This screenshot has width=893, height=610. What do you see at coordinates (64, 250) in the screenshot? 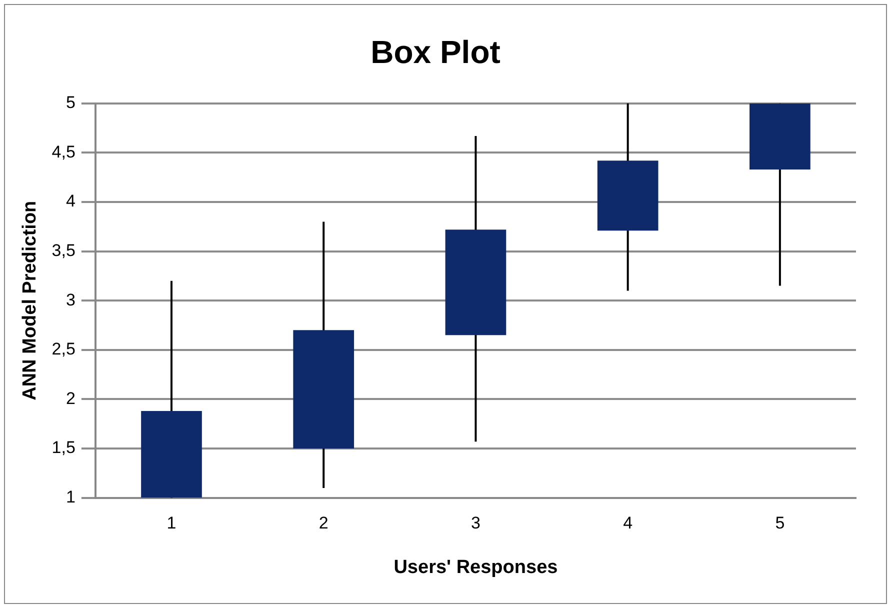
I see `y-tick-label: 3,5` at bounding box center [64, 250].